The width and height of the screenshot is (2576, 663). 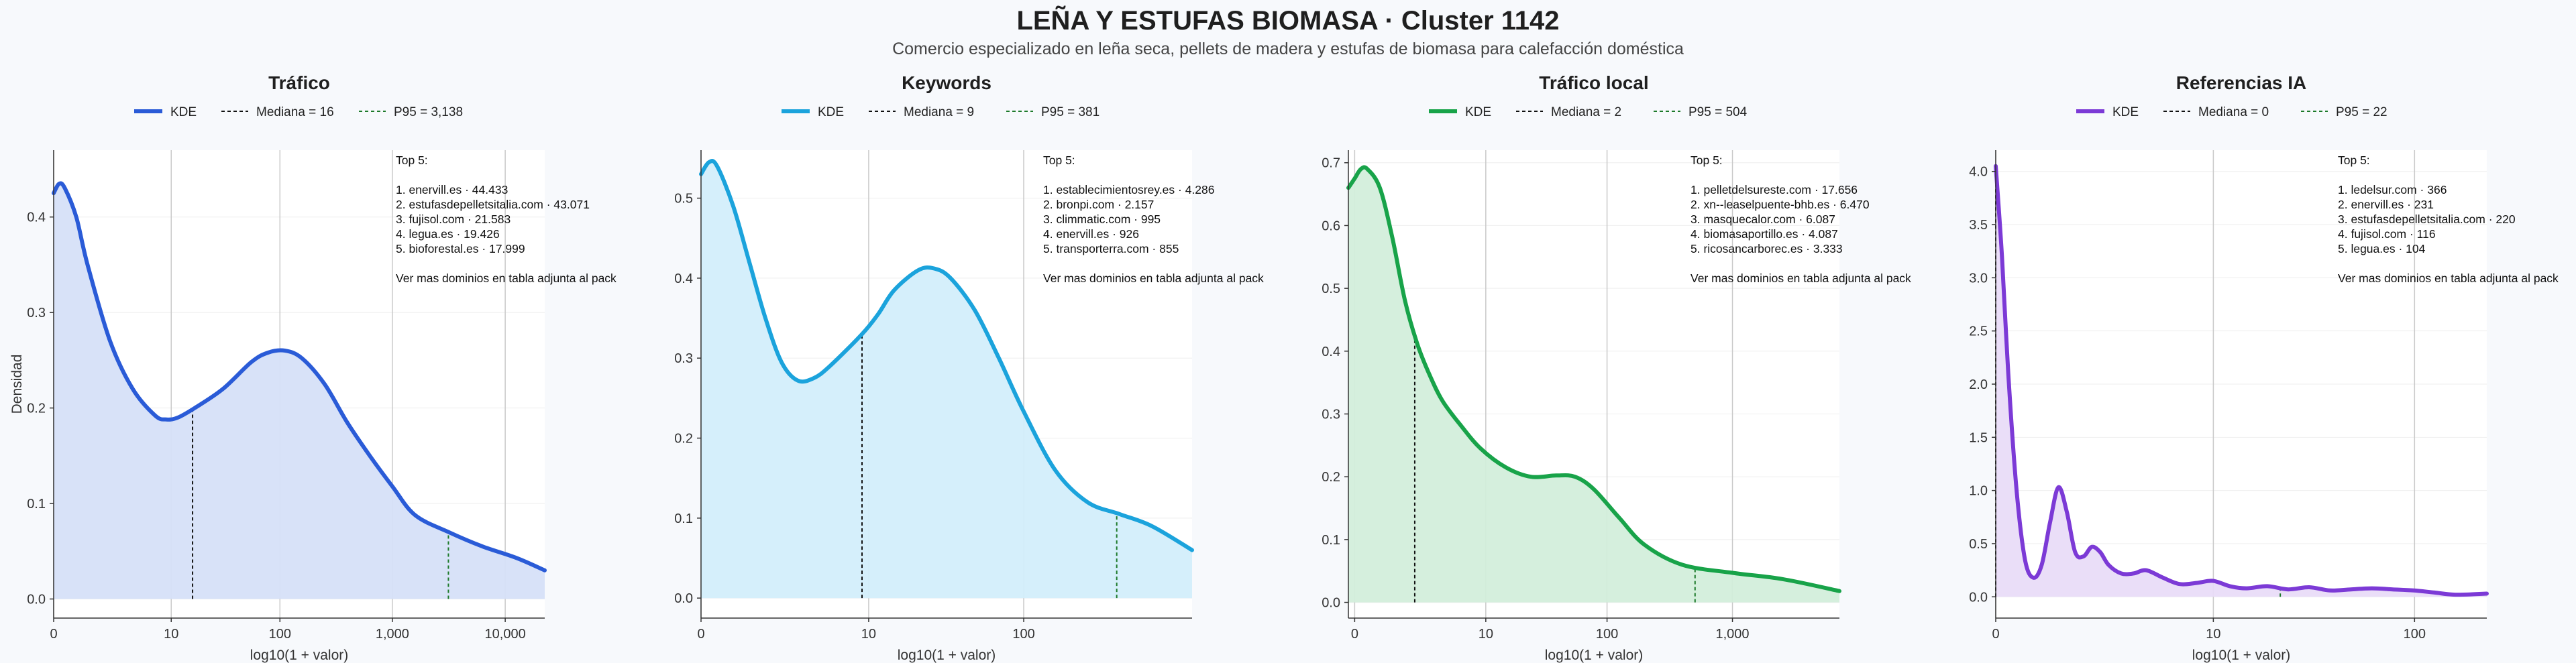 What do you see at coordinates (1766, 248) in the screenshot?
I see `top5-annotation-line: 5. ricosancarborec.es · 3.333` at bounding box center [1766, 248].